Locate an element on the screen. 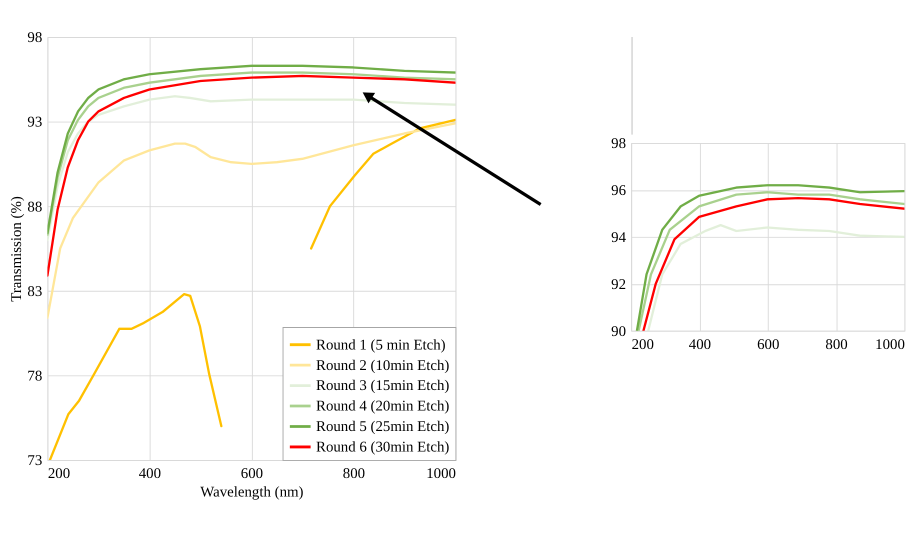  y-tick-label: 92 is located at coordinates (618, 284).